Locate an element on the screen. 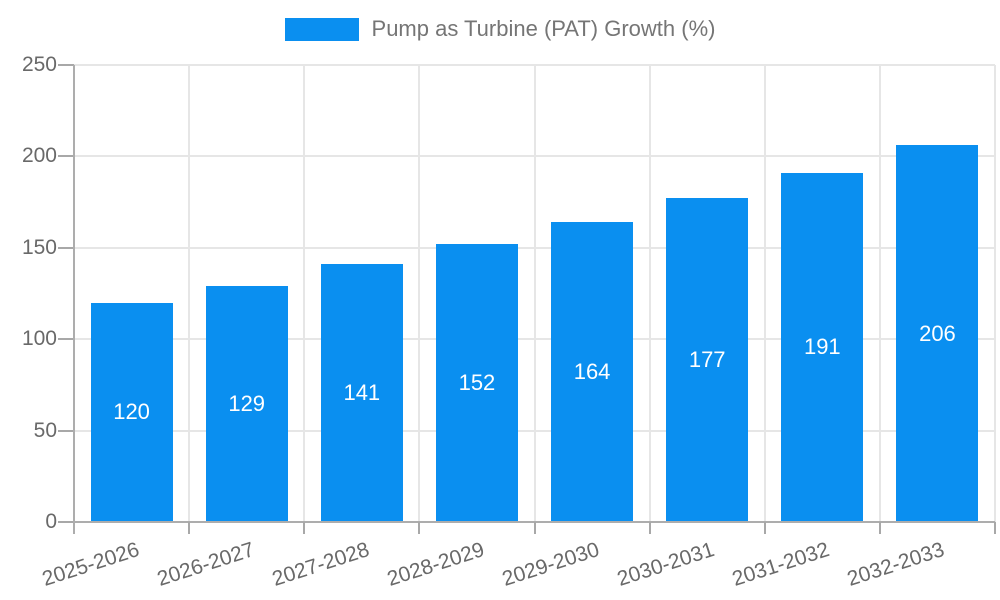  bar: 152 is located at coordinates (476, 383).